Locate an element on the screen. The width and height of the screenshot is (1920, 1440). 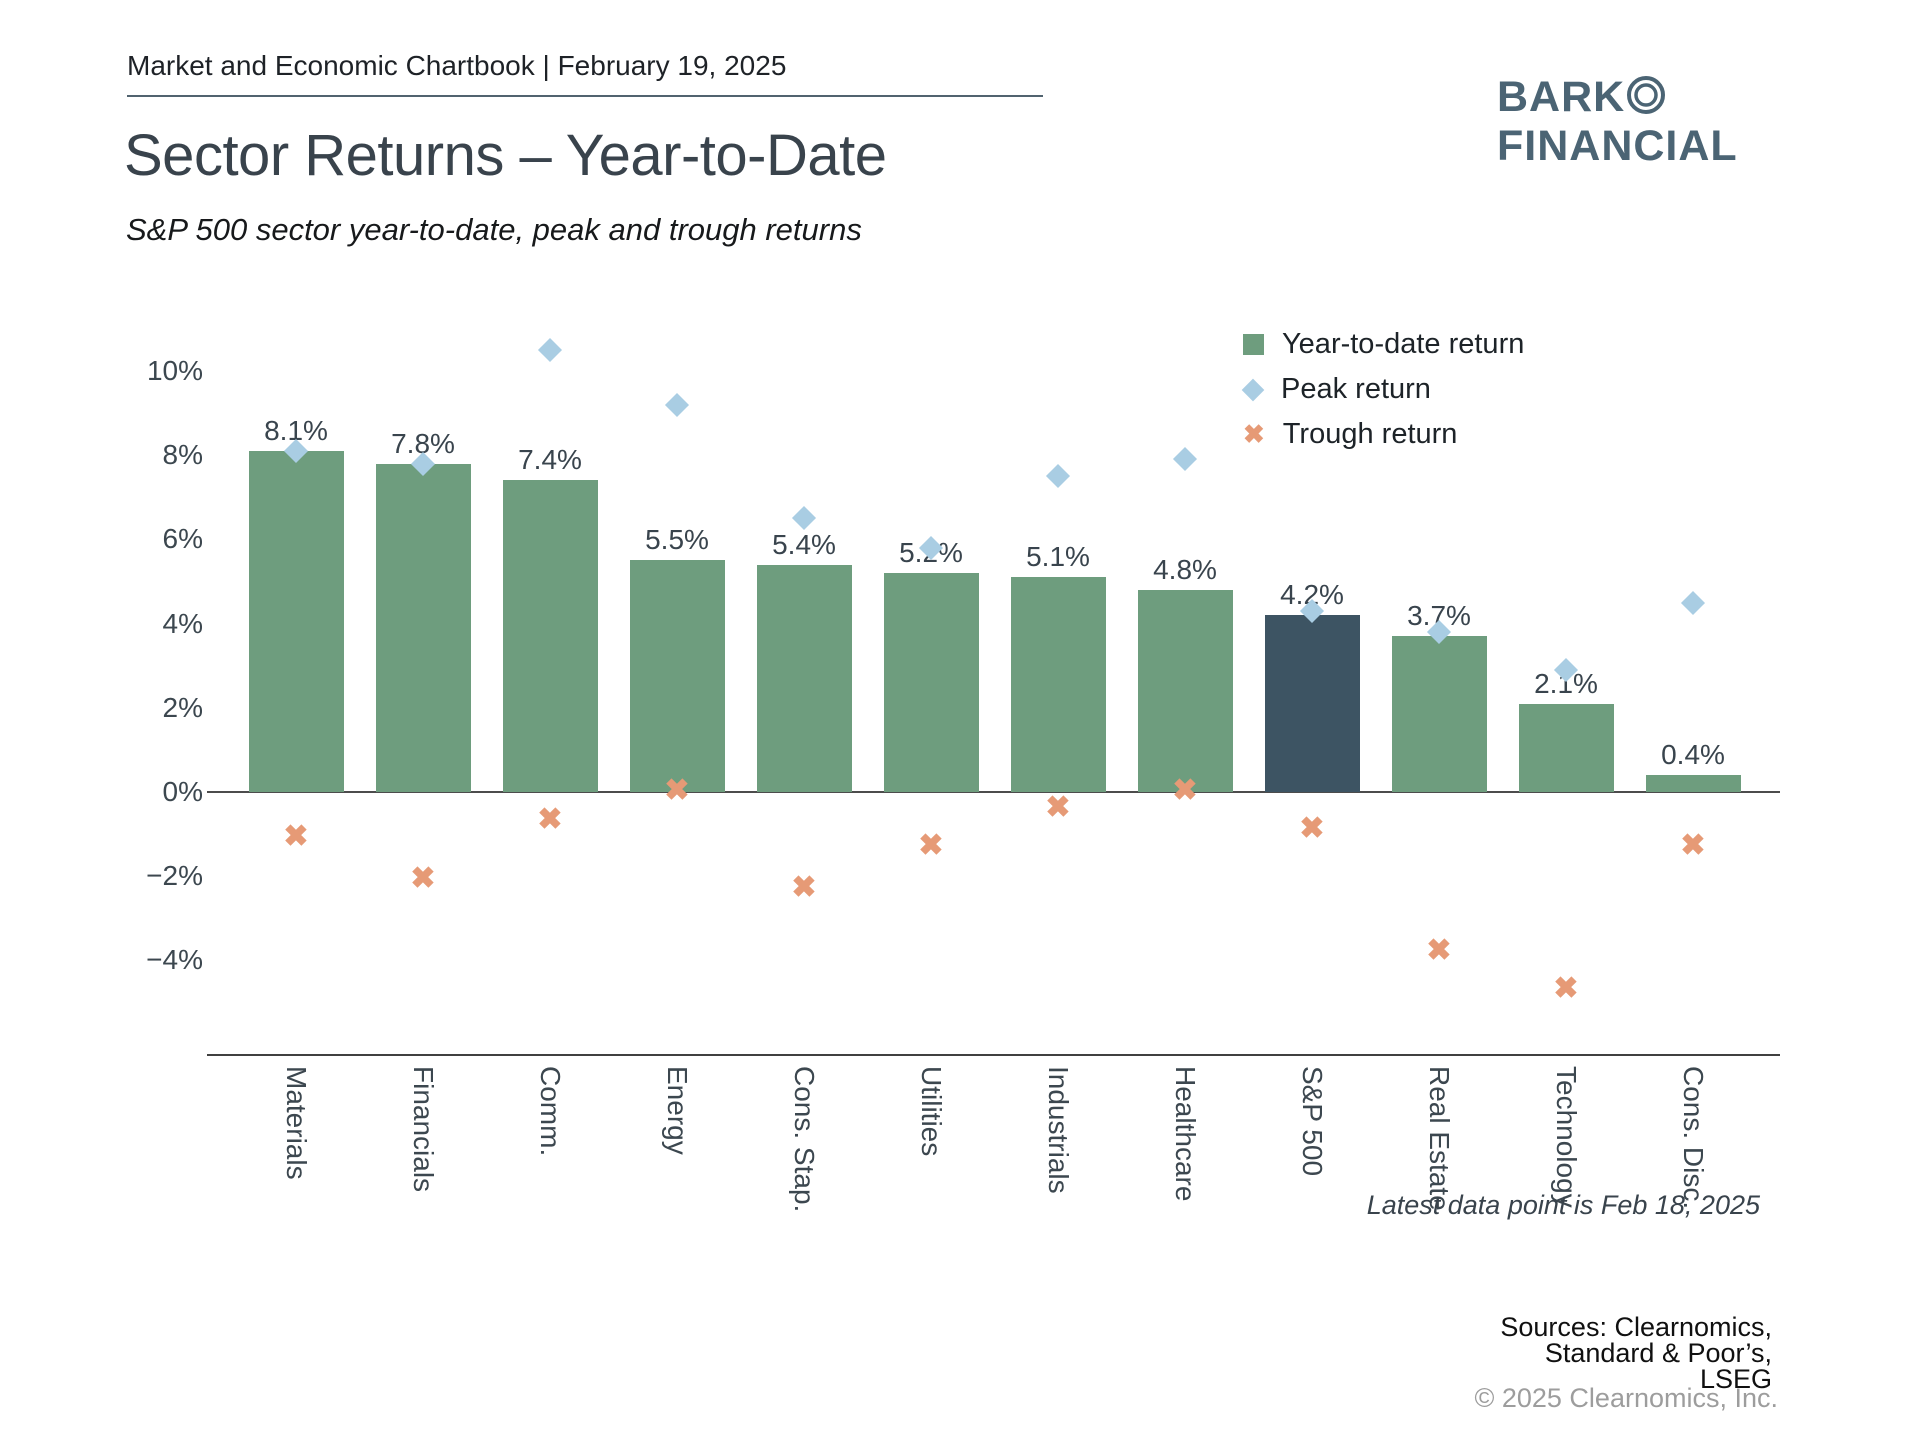
legend-label-peak: Peak return is located at coordinates (1356, 389).